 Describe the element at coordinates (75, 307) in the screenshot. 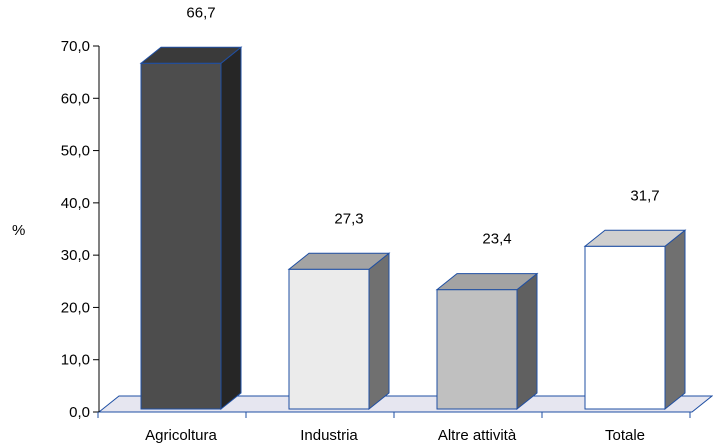

I see `y-tick-label: 20,0` at that location.